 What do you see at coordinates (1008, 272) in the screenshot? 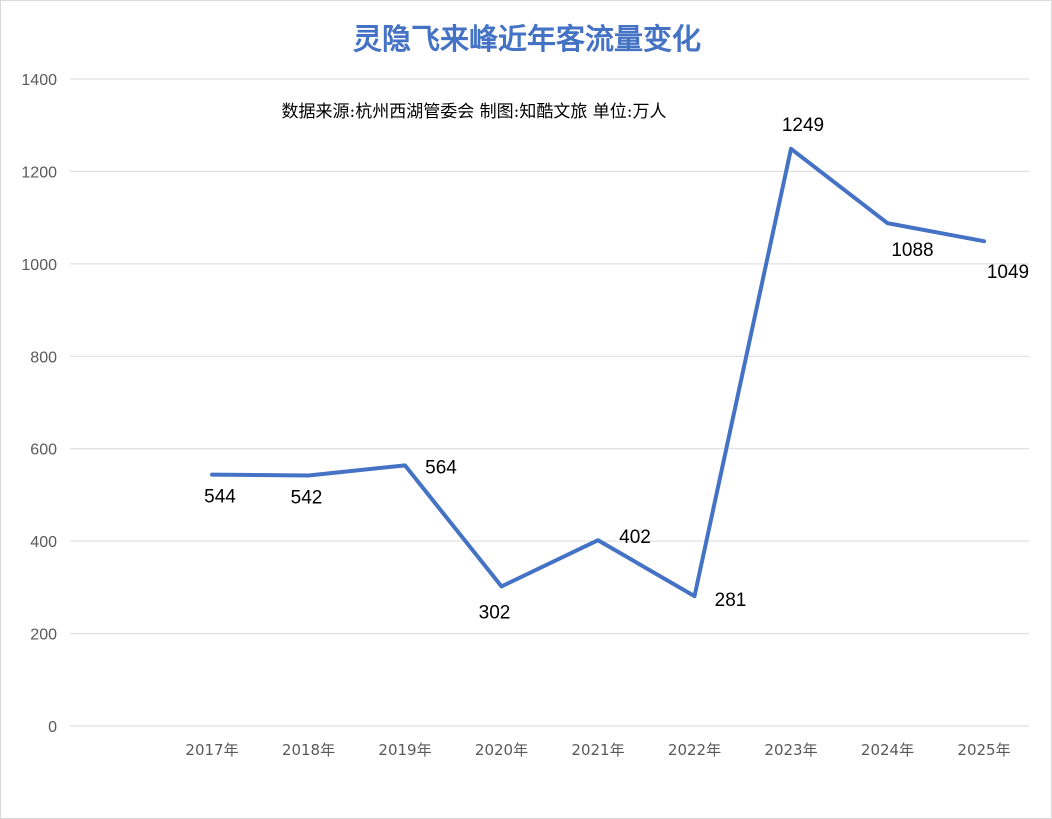
I see `data-label: 1049` at bounding box center [1008, 272].